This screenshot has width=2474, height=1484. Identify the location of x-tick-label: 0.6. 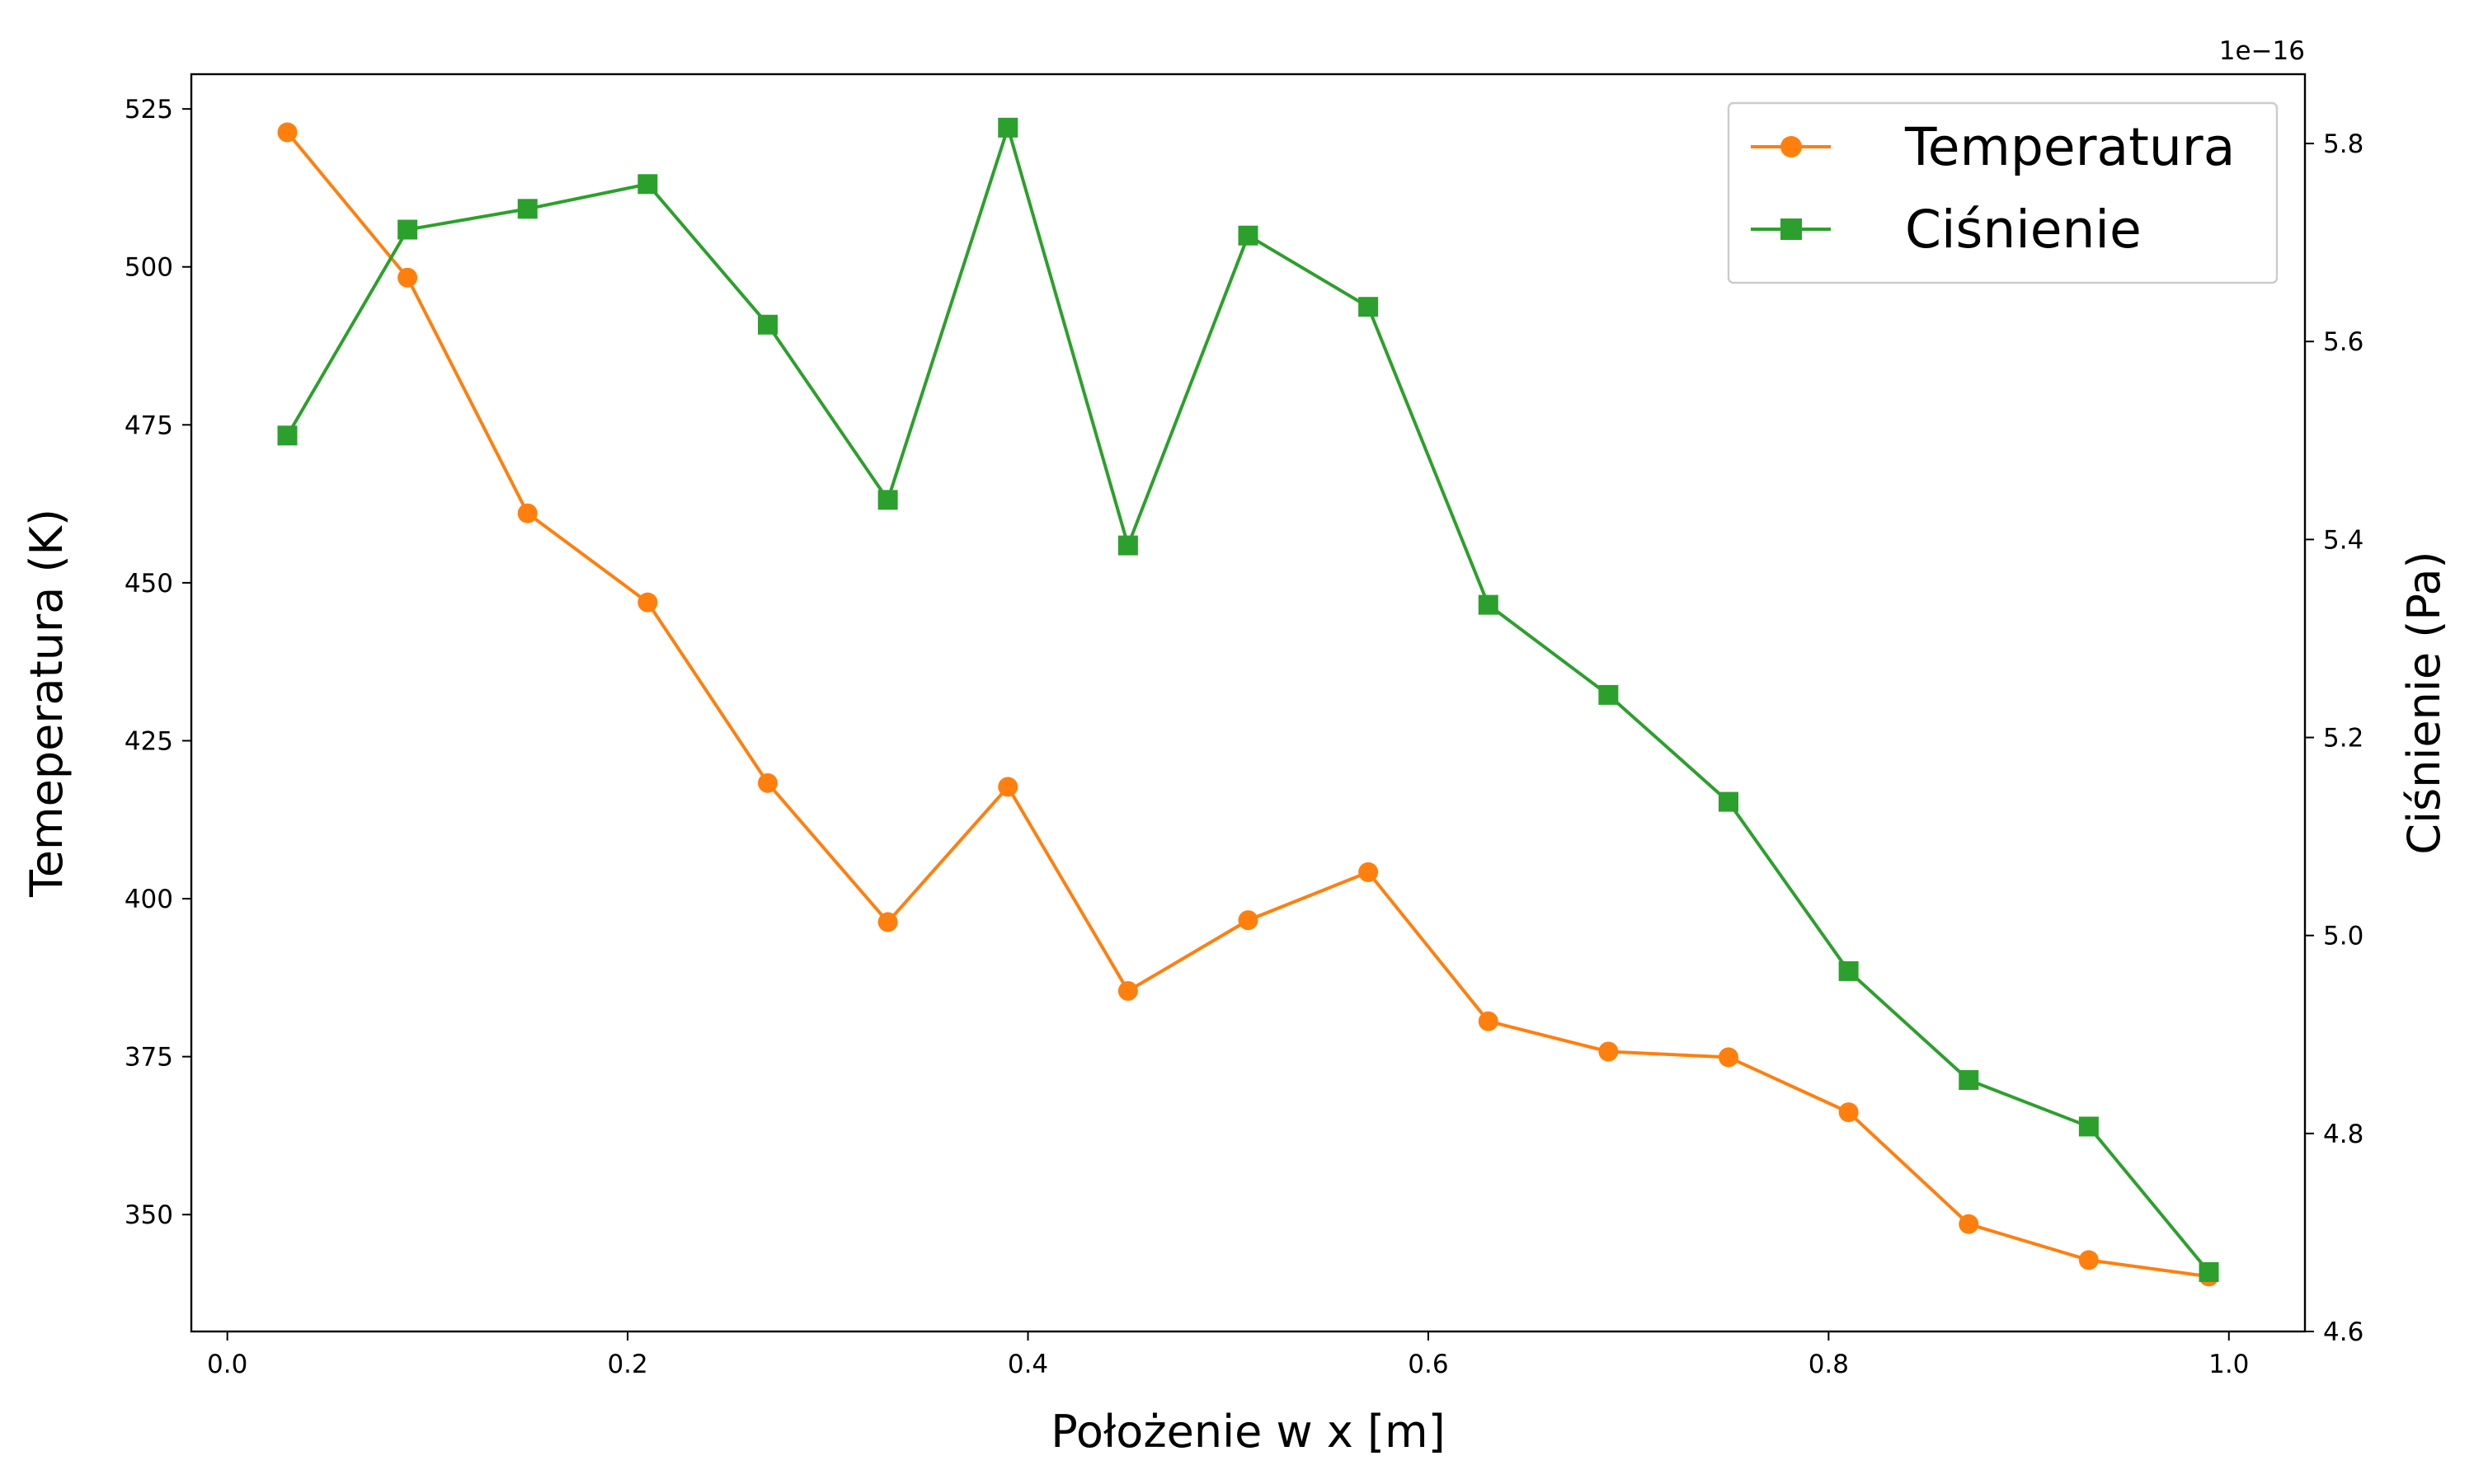
(1428, 1364).